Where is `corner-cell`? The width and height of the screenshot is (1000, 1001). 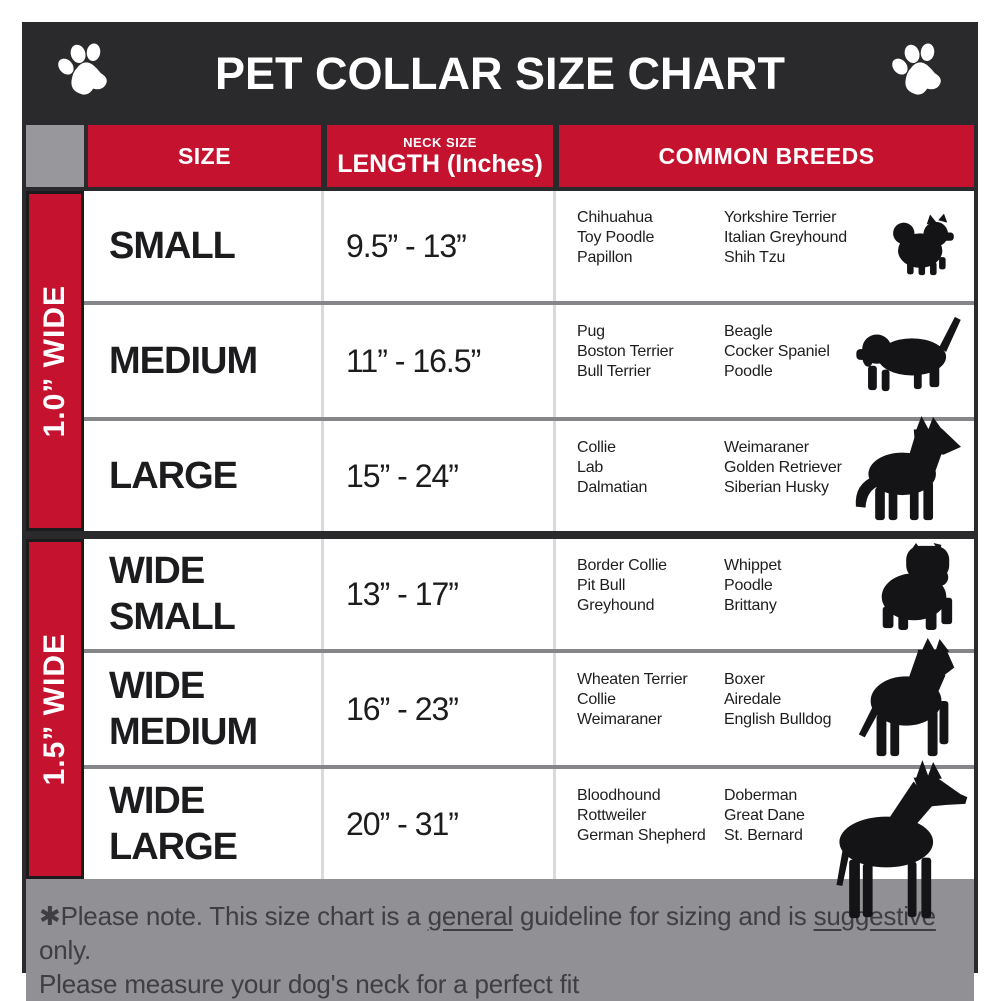 corner-cell is located at coordinates (55, 156).